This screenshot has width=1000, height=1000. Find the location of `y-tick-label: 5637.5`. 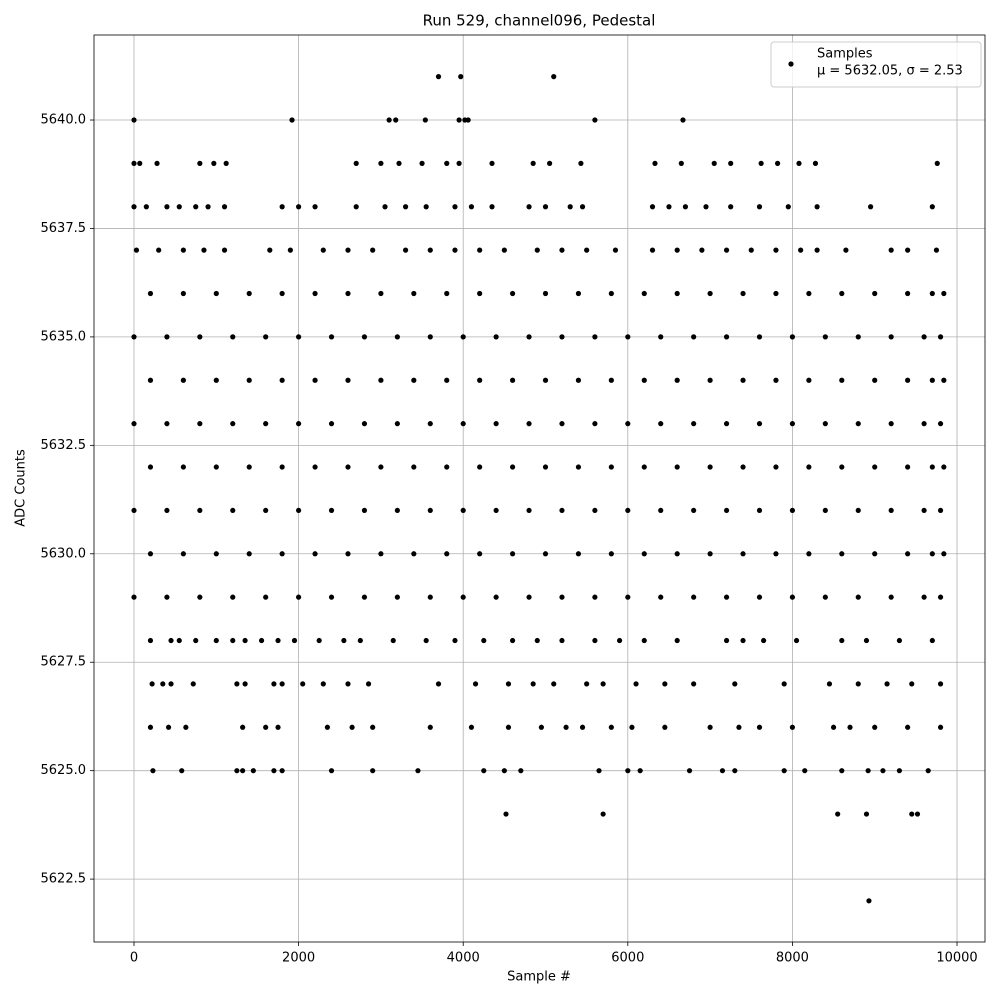

y-tick-label: 5637.5 is located at coordinates (64, 228).